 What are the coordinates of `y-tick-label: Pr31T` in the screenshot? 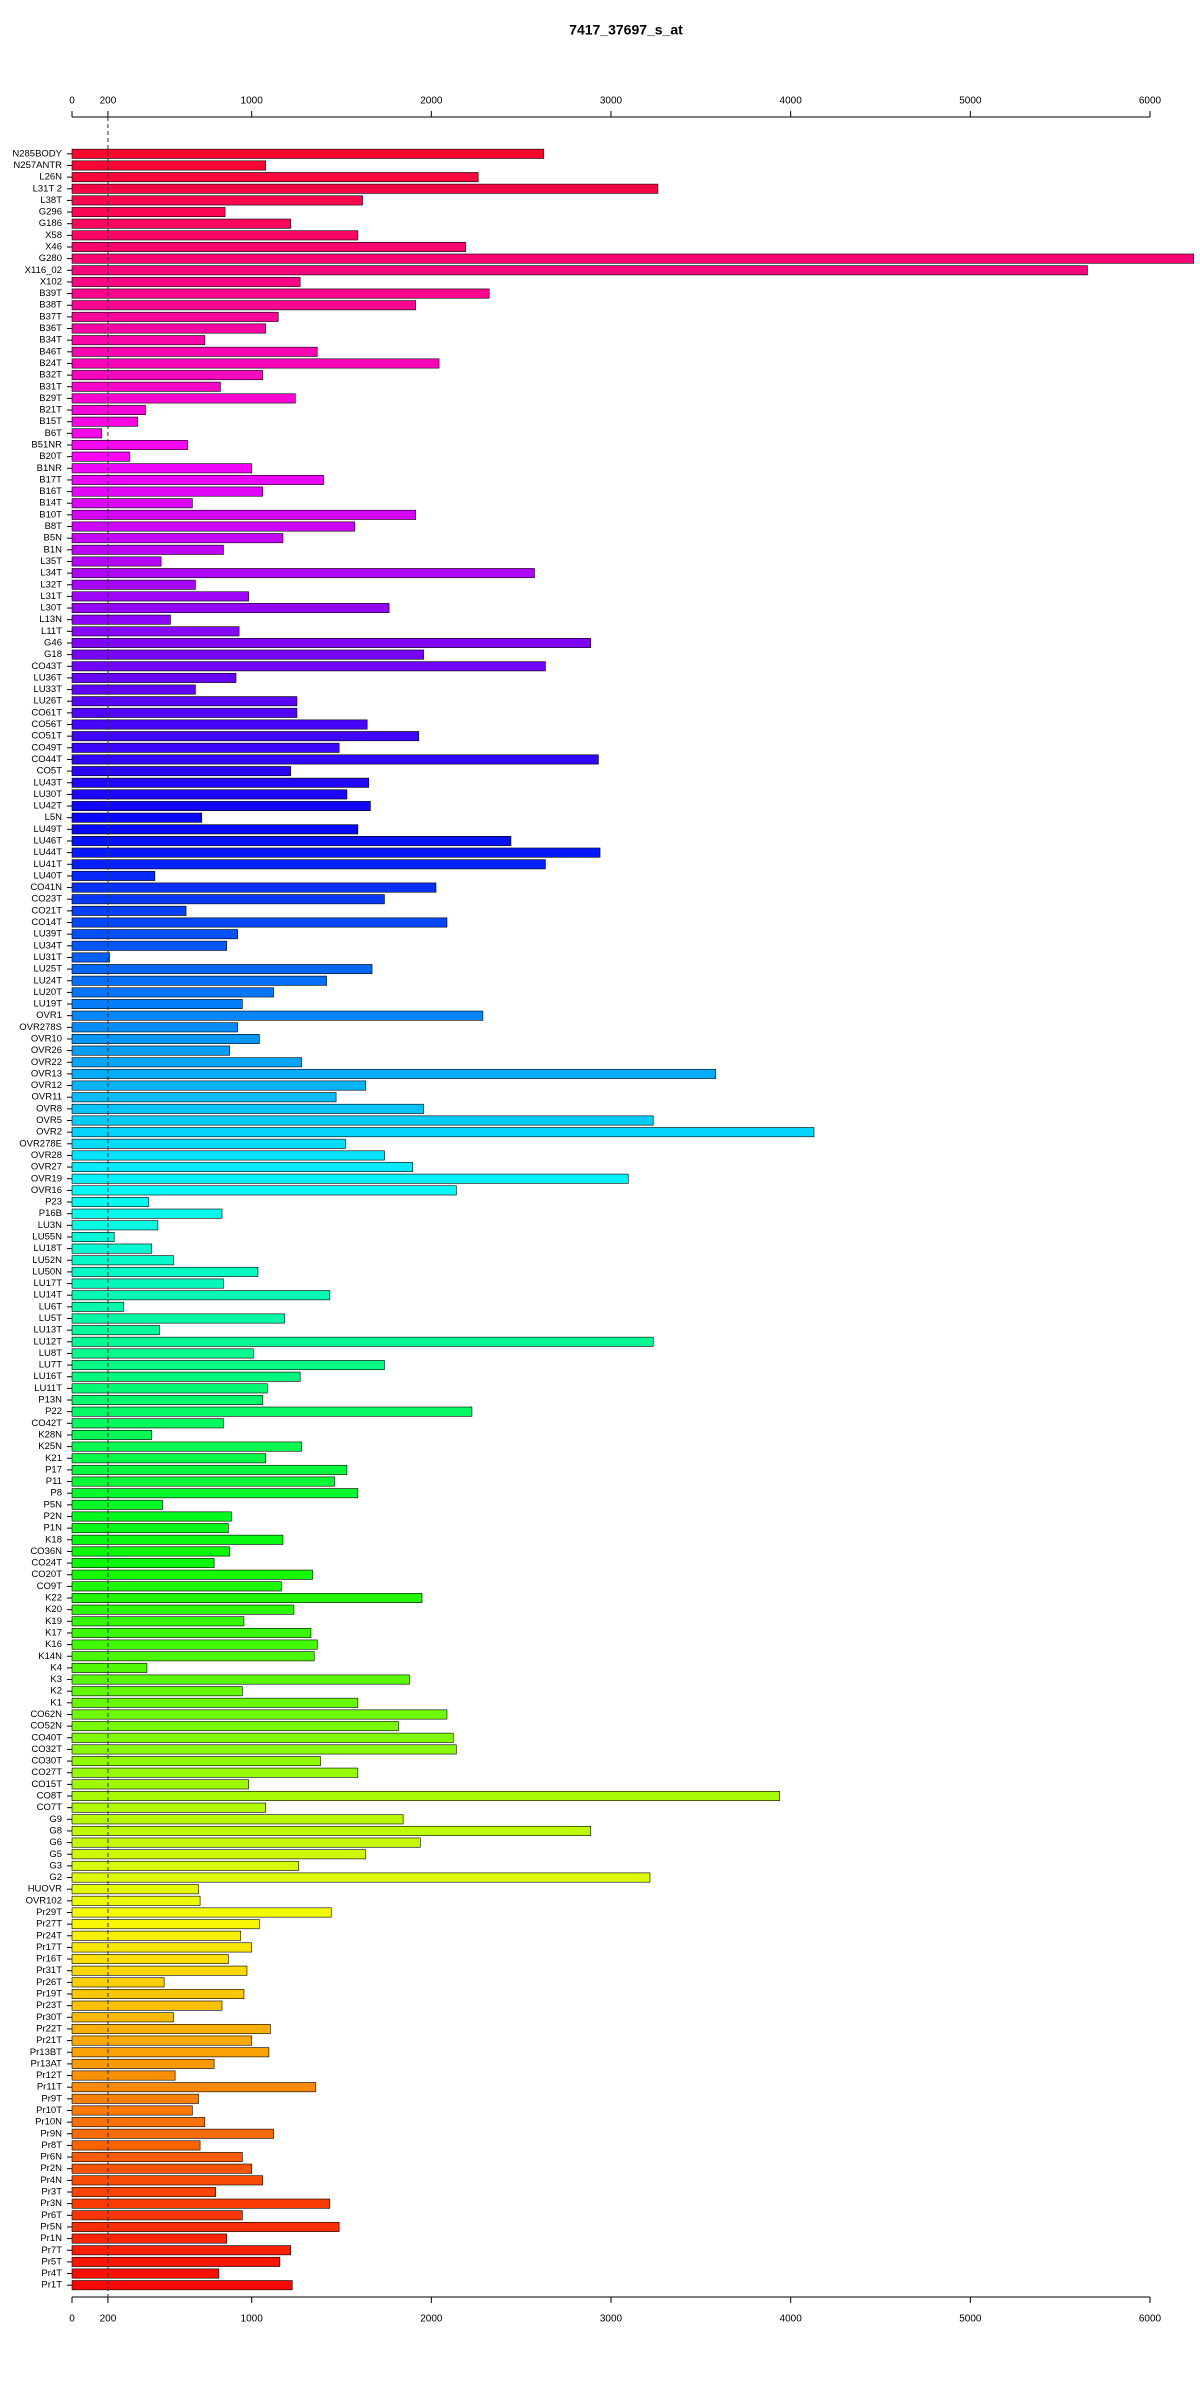 It's located at (49, 1970).